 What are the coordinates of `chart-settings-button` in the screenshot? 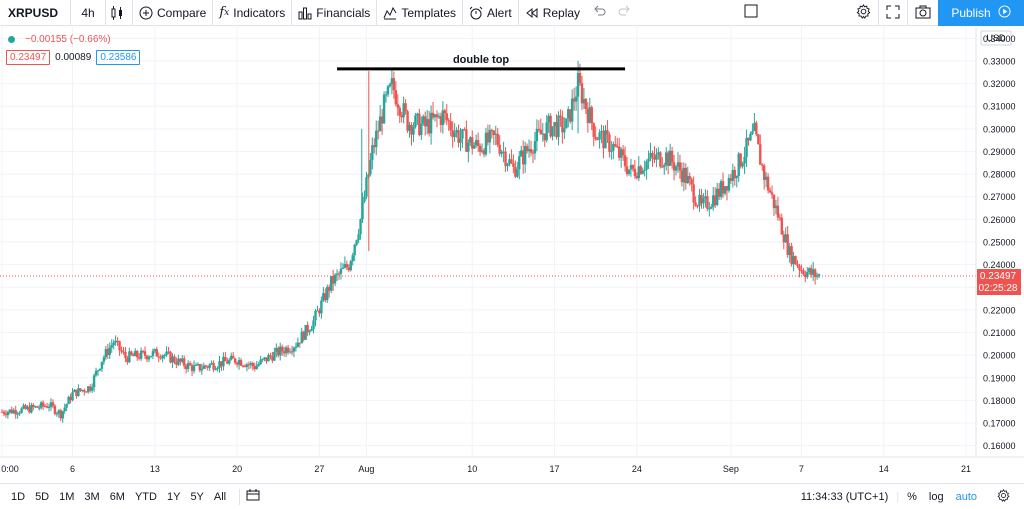 It's located at (1003, 497).